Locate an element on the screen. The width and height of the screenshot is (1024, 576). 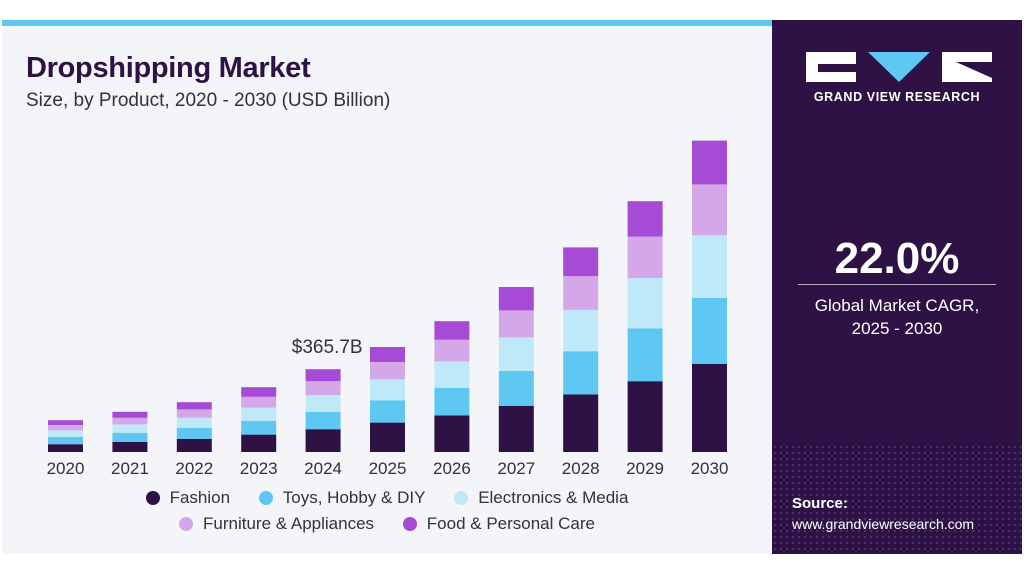
bar-segment-fashion-2029 is located at coordinates (645, 416).